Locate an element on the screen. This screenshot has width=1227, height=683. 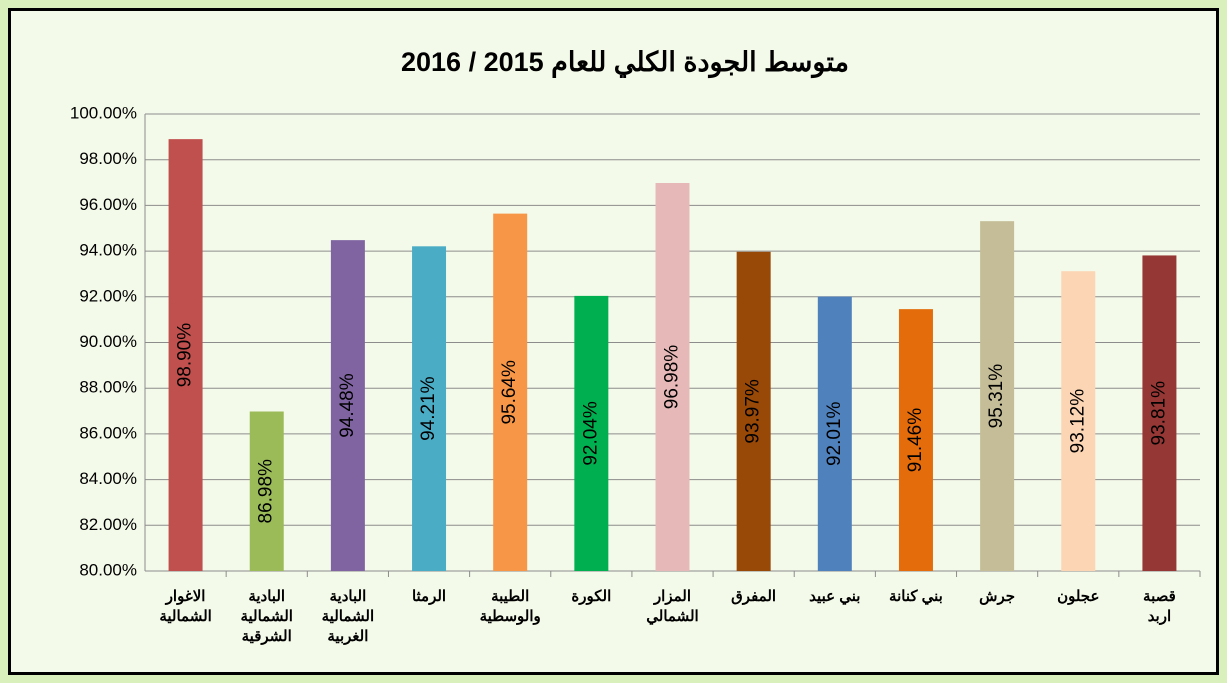
data-label: 94.21% is located at coordinates (428, 408).